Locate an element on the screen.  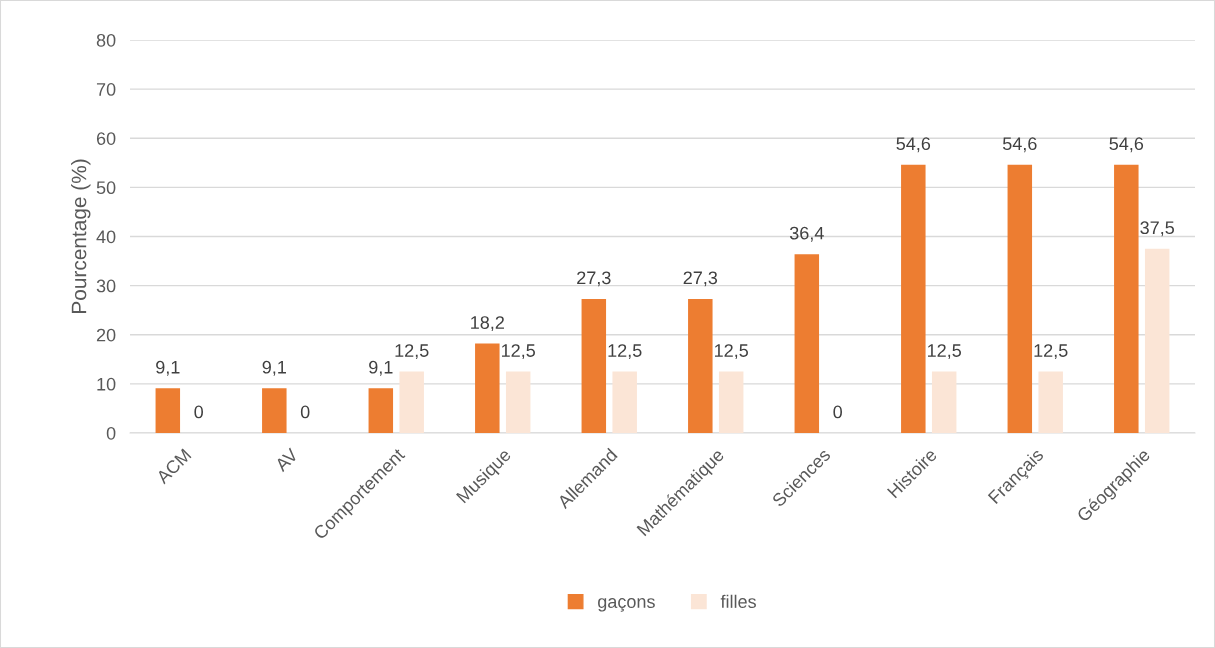
x-tick-label: AV is located at coordinates (286, 460).